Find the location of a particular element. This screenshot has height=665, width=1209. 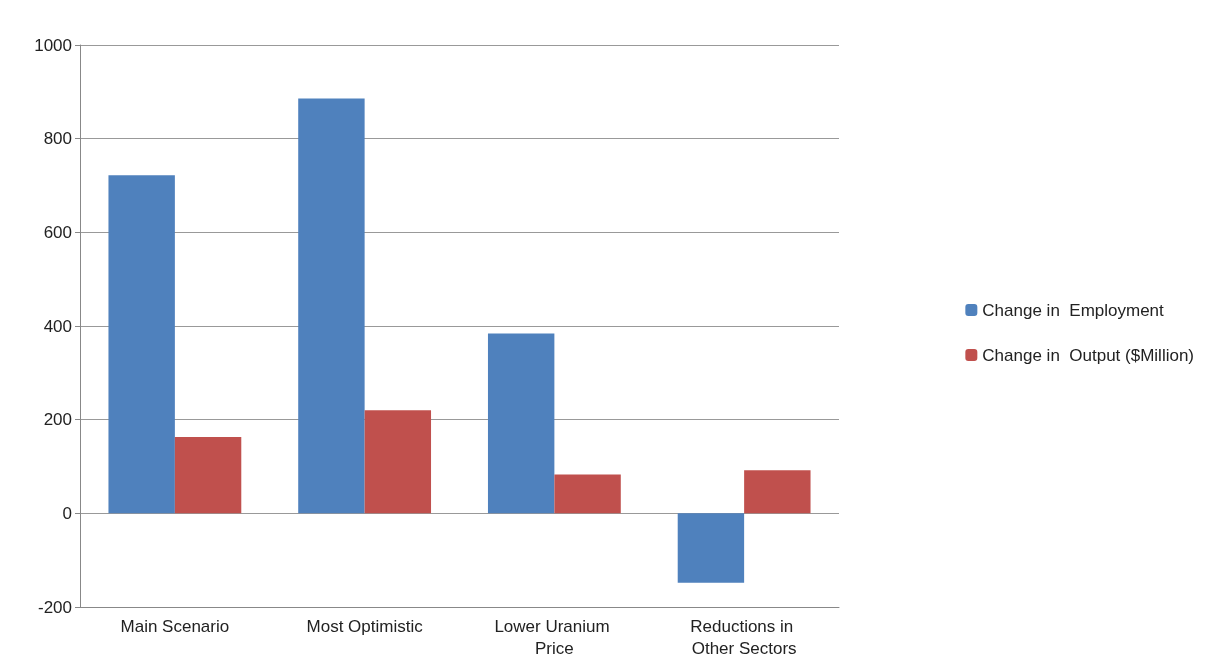

x-tick-label: Lower Uranium Price is located at coordinates (554, 637).